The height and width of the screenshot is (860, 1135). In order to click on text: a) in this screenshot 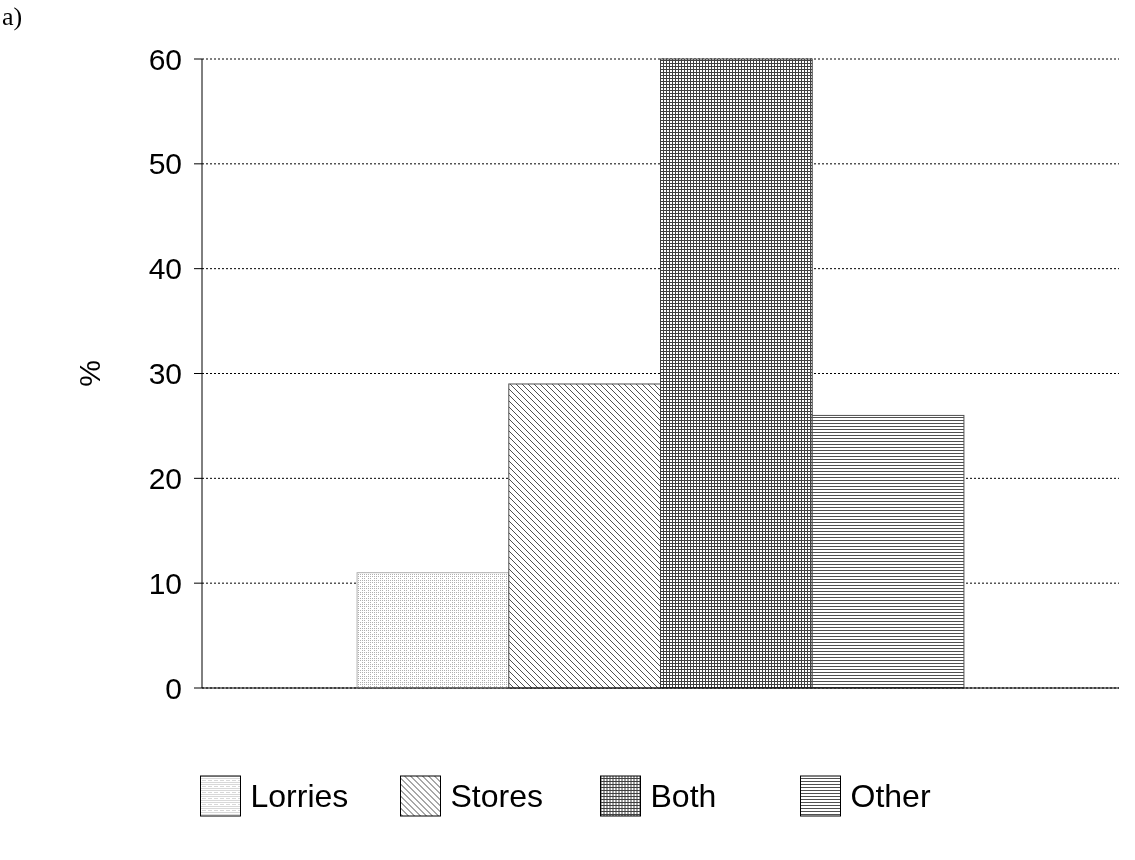, I will do `click(12, 16)`.